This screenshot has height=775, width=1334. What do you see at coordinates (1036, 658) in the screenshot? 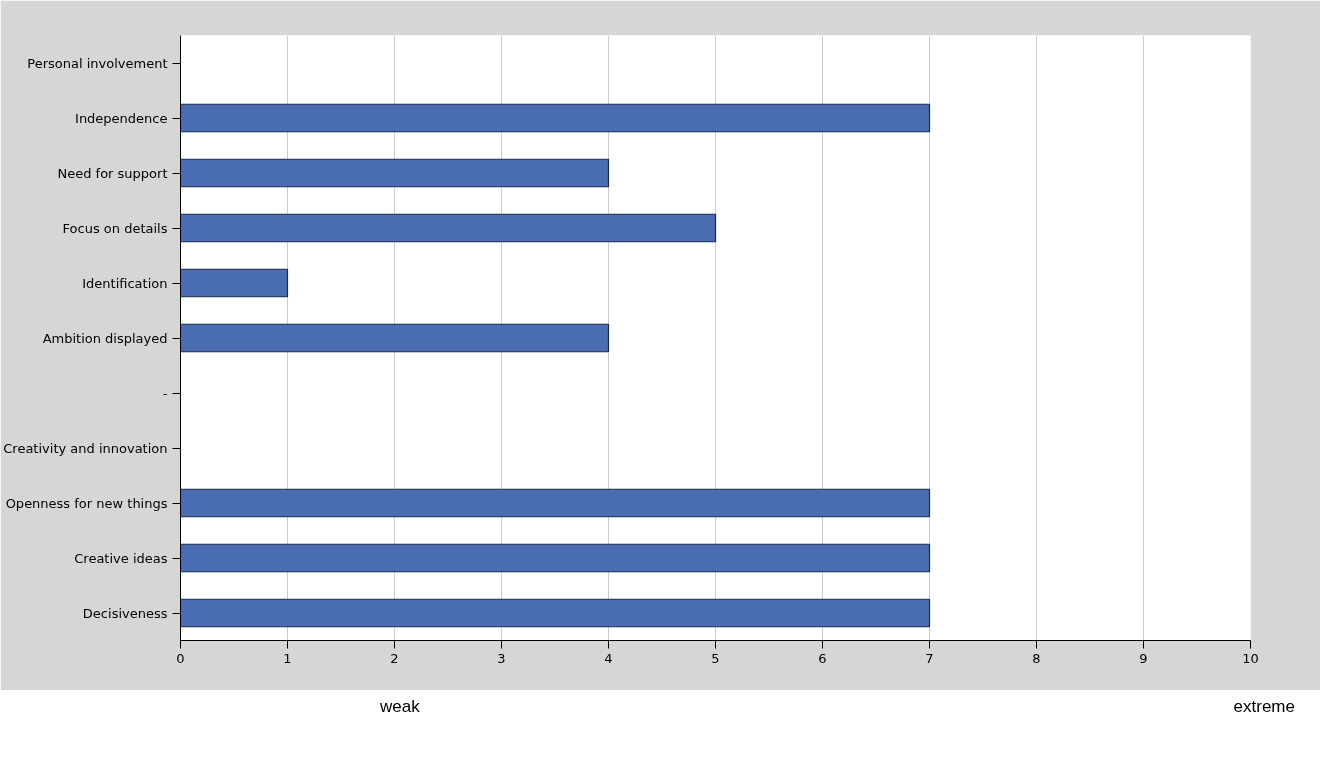
I see `x-tick-label: 8` at bounding box center [1036, 658].